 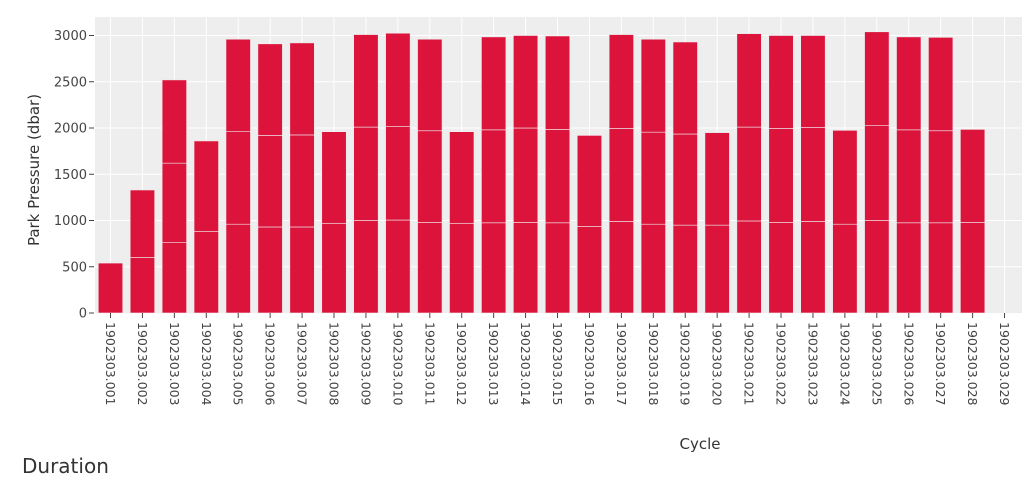 What do you see at coordinates (972, 364) in the screenshot?
I see `x-tick-label: 1902303.028` at bounding box center [972, 364].